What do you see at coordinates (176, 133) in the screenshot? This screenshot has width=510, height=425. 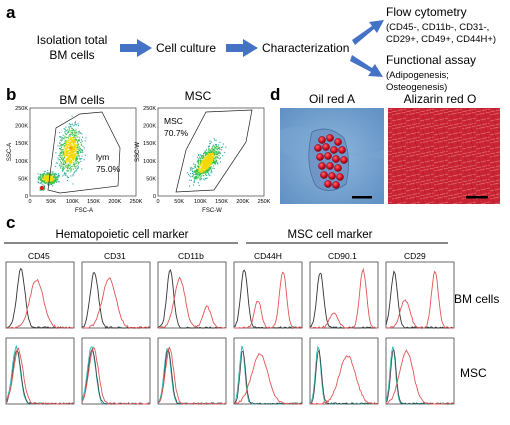 I see `plot2-gate-pct: 70.7%` at bounding box center [176, 133].